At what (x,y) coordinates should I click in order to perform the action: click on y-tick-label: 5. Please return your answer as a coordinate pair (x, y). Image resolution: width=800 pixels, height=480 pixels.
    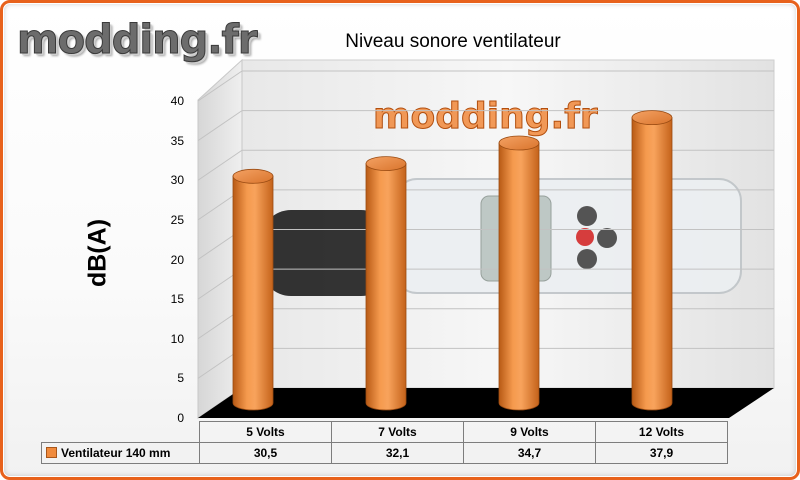
    Looking at the image, I should click on (180, 378).